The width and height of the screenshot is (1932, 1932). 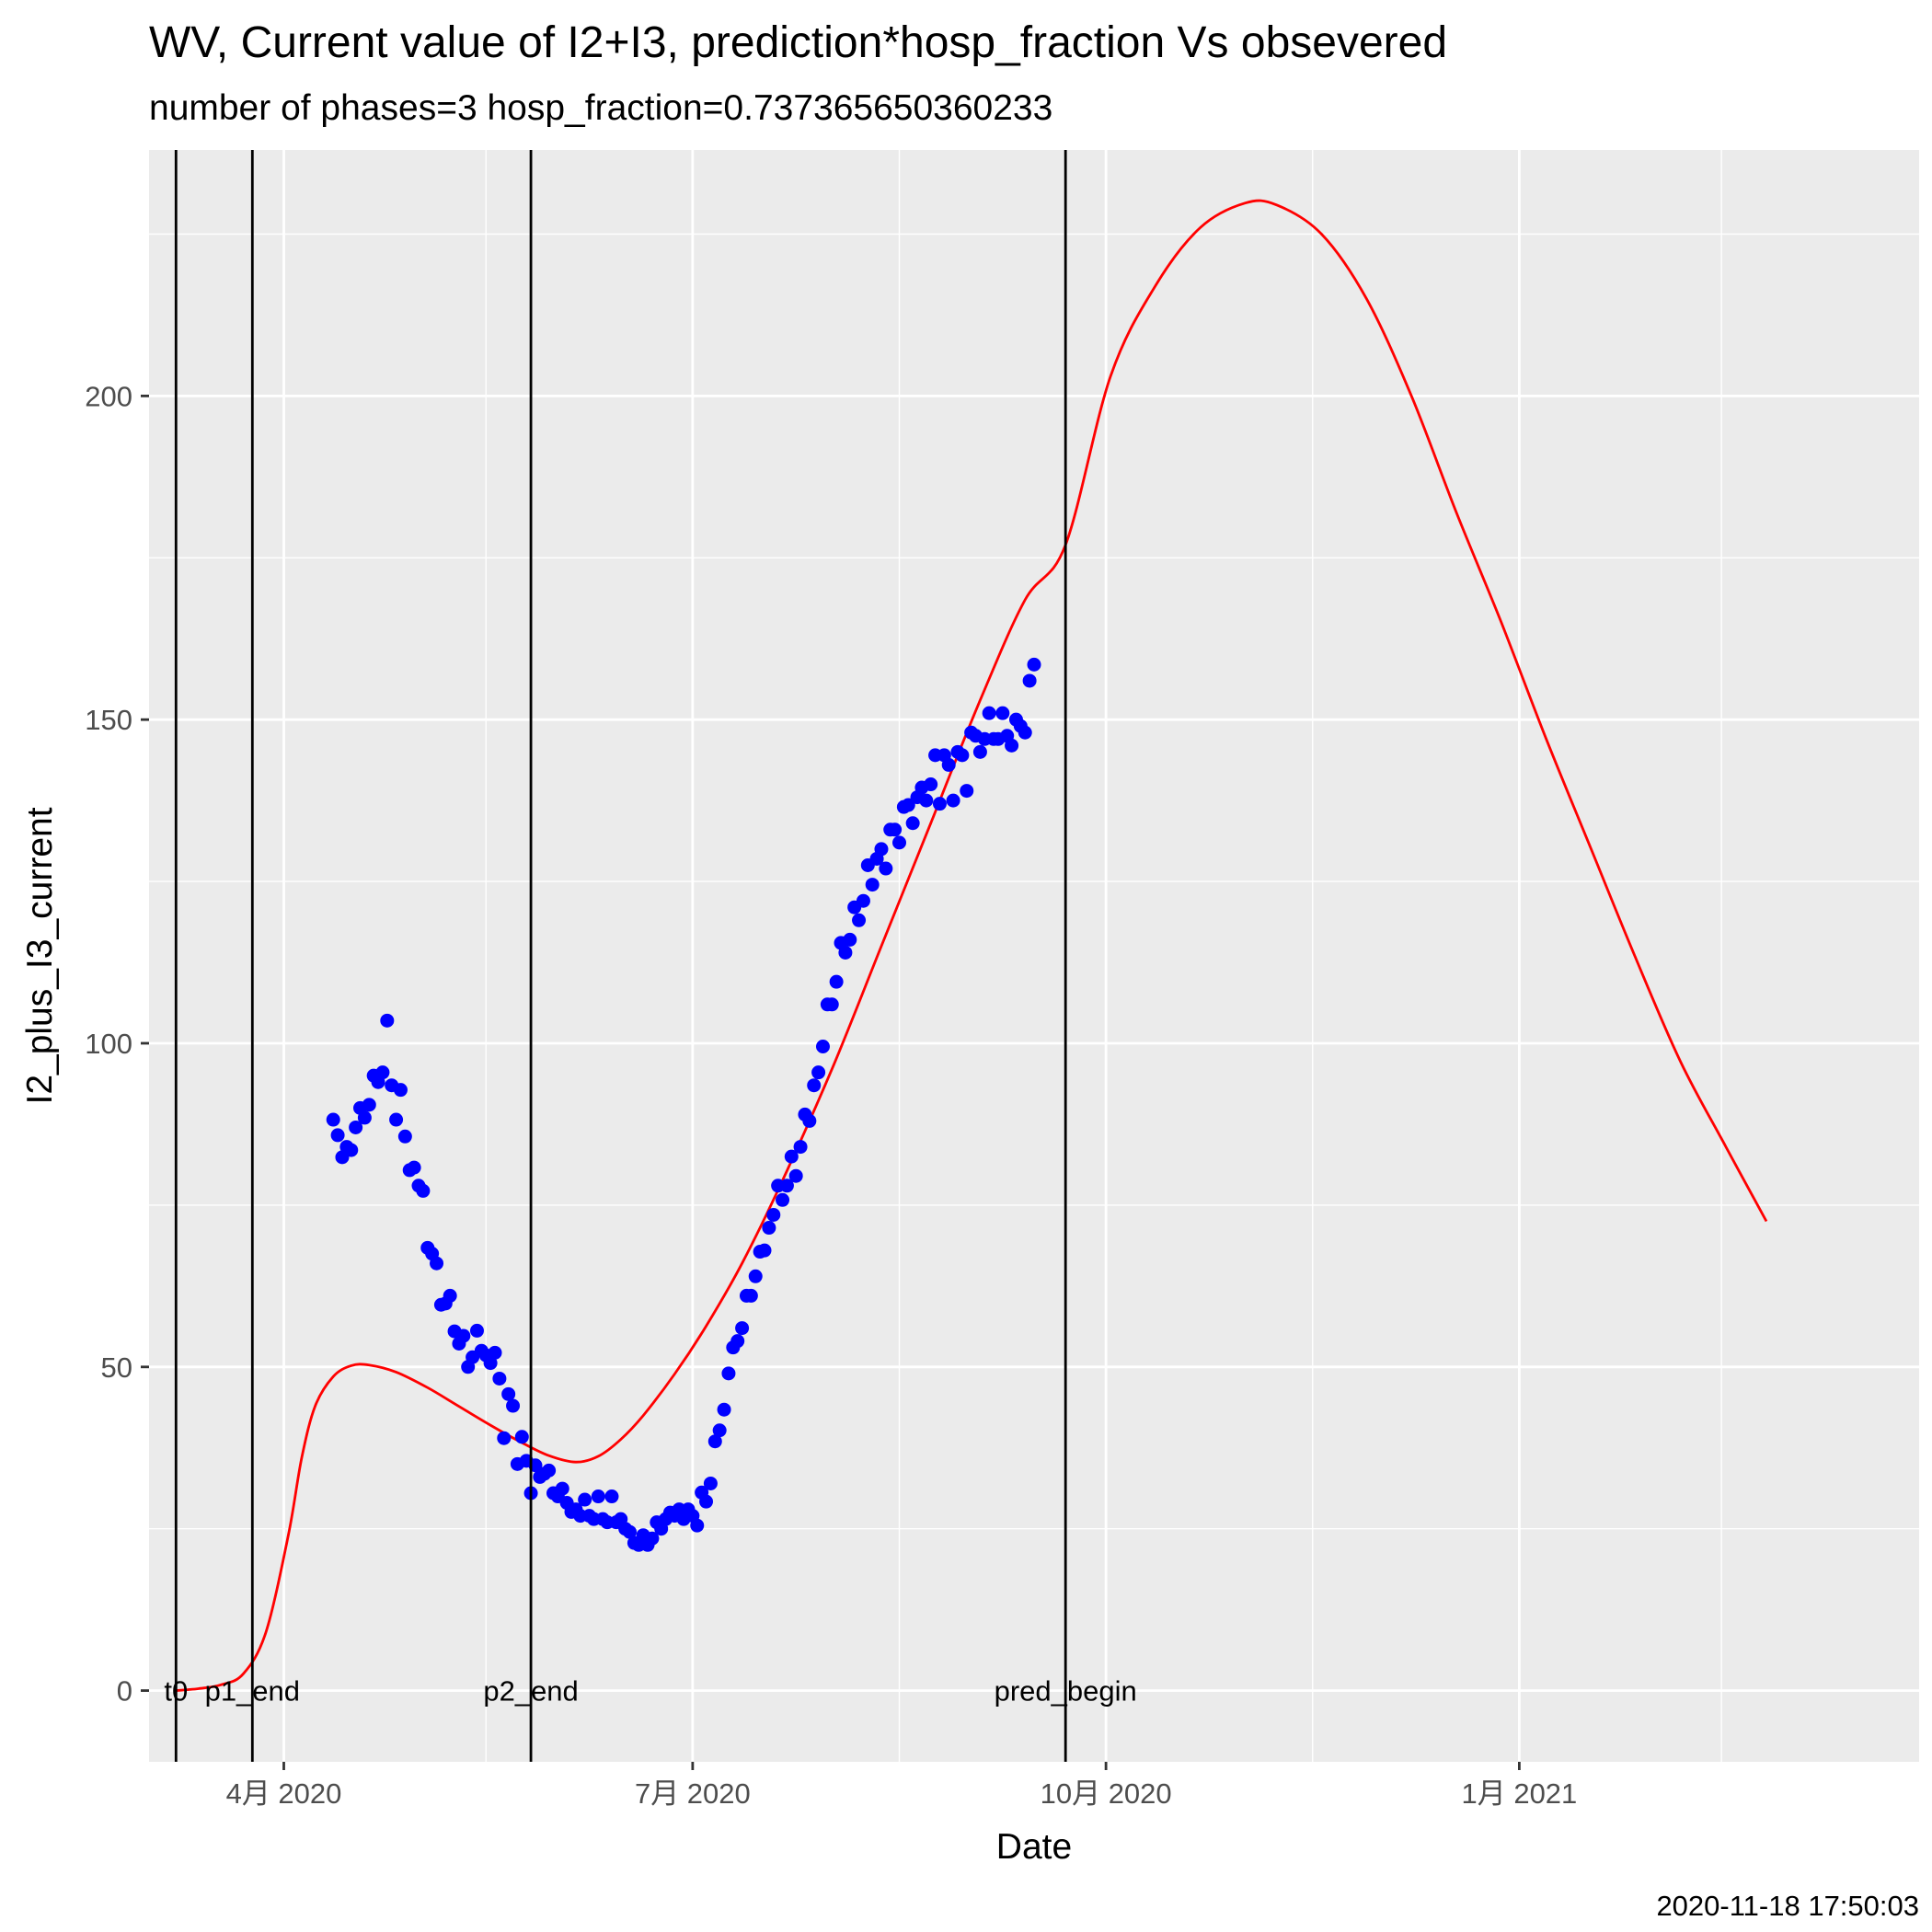 What do you see at coordinates (116, 1367) in the screenshot?
I see `y-tick-label: 50` at bounding box center [116, 1367].